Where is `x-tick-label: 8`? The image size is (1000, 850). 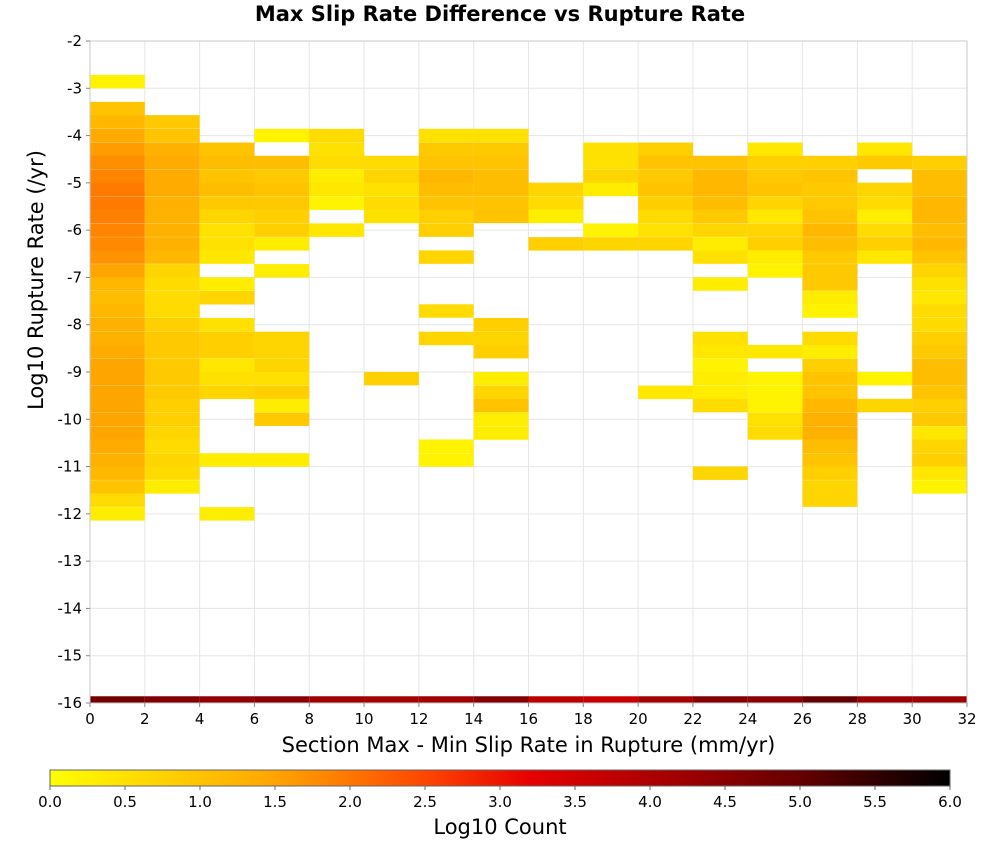 x-tick-label: 8 is located at coordinates (309, 719).